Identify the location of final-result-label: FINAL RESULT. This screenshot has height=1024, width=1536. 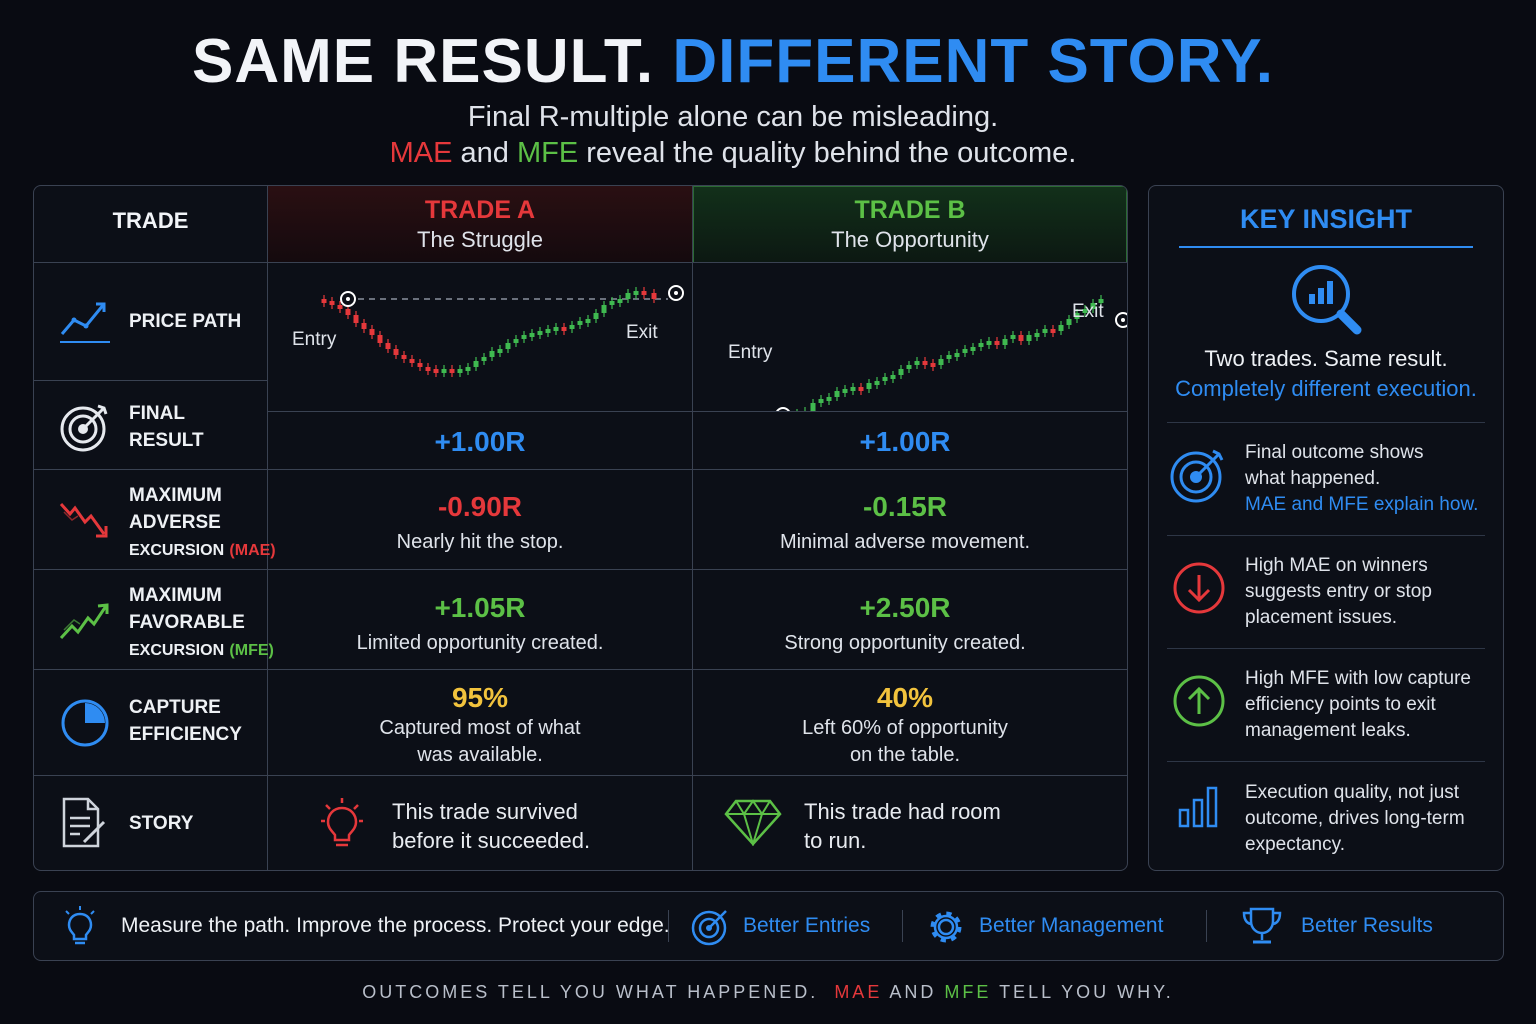
(166, 427).